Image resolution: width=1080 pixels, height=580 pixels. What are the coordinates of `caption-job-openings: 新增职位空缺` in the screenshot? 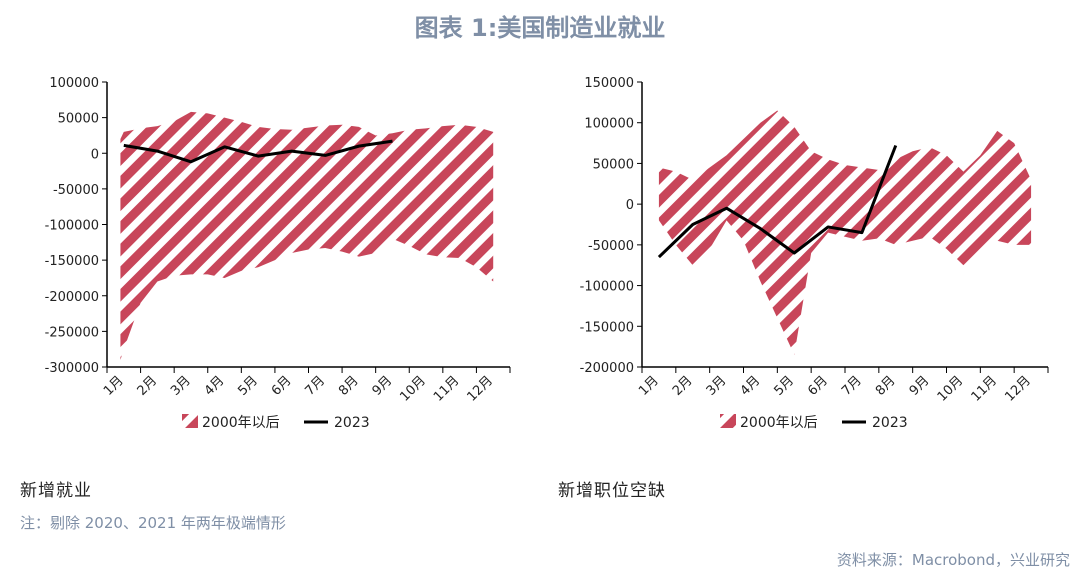 It's located at (612, 491).